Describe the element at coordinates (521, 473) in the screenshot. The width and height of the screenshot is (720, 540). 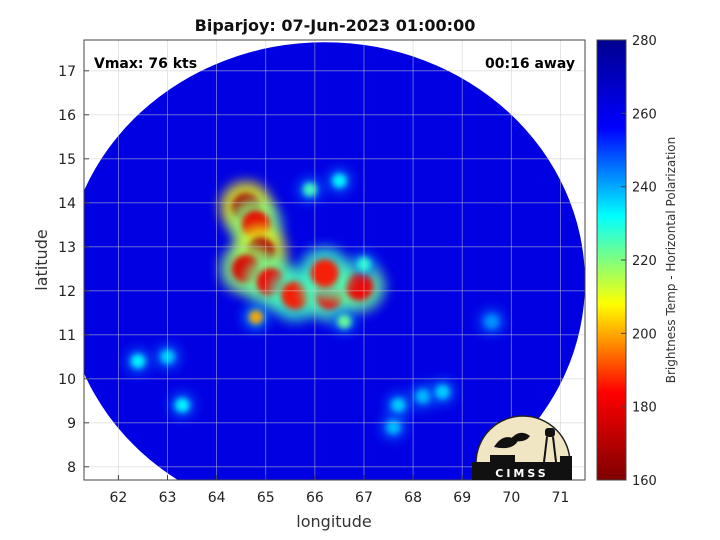
I see `logo-text: CIMSS` at that location.